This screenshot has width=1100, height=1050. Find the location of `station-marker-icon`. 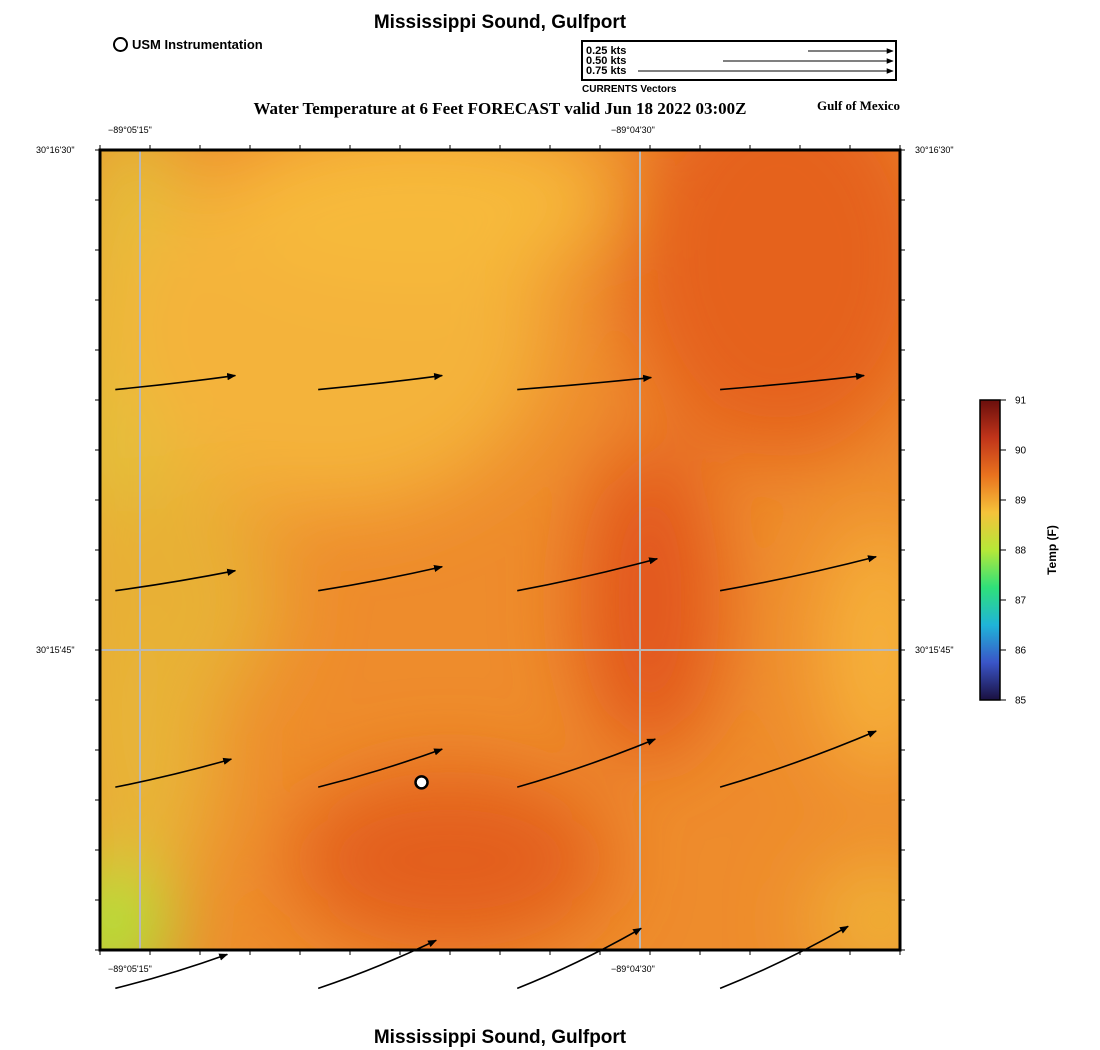

station-marker-icon is located at coordinates (120, 44).